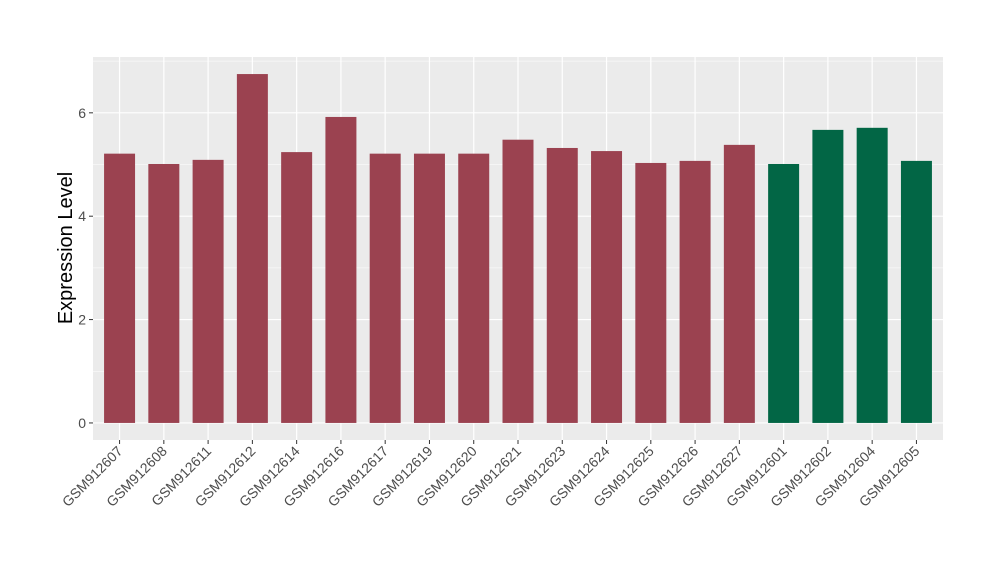 Image resolution: width=1000 pixels, height=585 pixels. Describe the element at coordinates (341, 269) in the screenshot. I see `bar-GSM912616` at that location.